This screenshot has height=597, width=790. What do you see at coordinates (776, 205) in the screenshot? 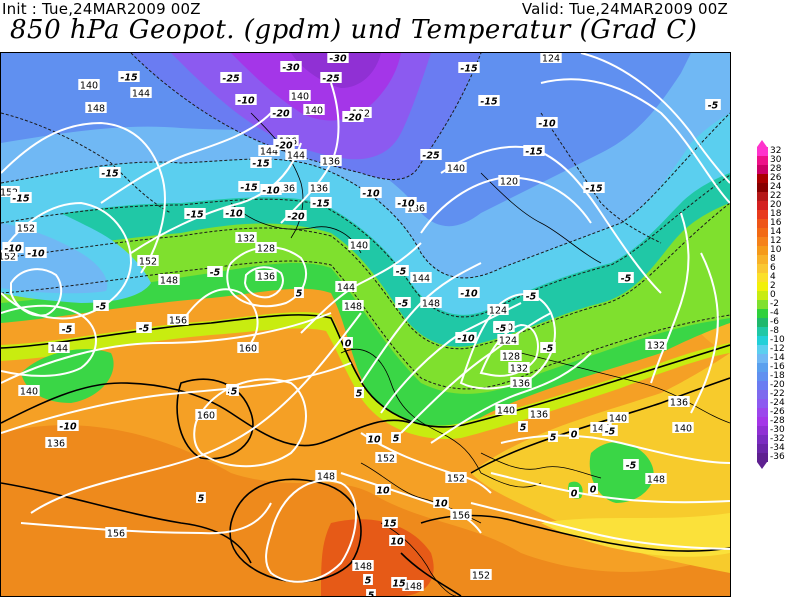
I see `legend-label: 20` at bounding box center [776, 205].